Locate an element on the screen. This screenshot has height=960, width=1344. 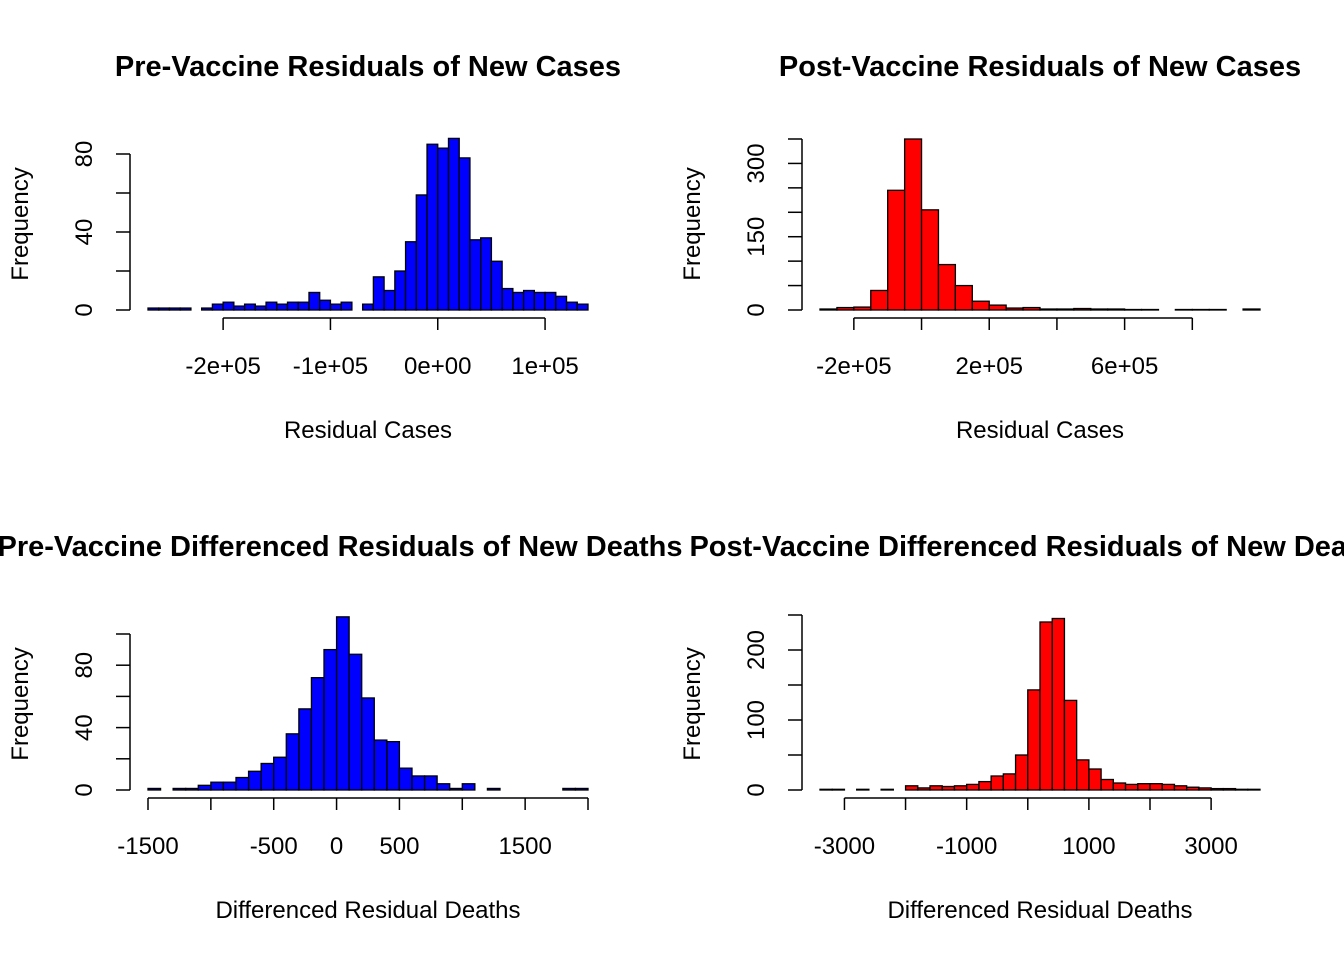
x-axis-label: Differenced Residual Deaths is located at coordinates (367, 910).